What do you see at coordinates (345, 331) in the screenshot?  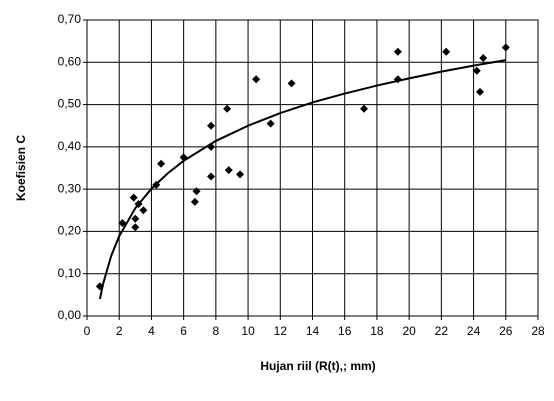 I see `x-tick-label: 16` at bounding box center [345, 331].